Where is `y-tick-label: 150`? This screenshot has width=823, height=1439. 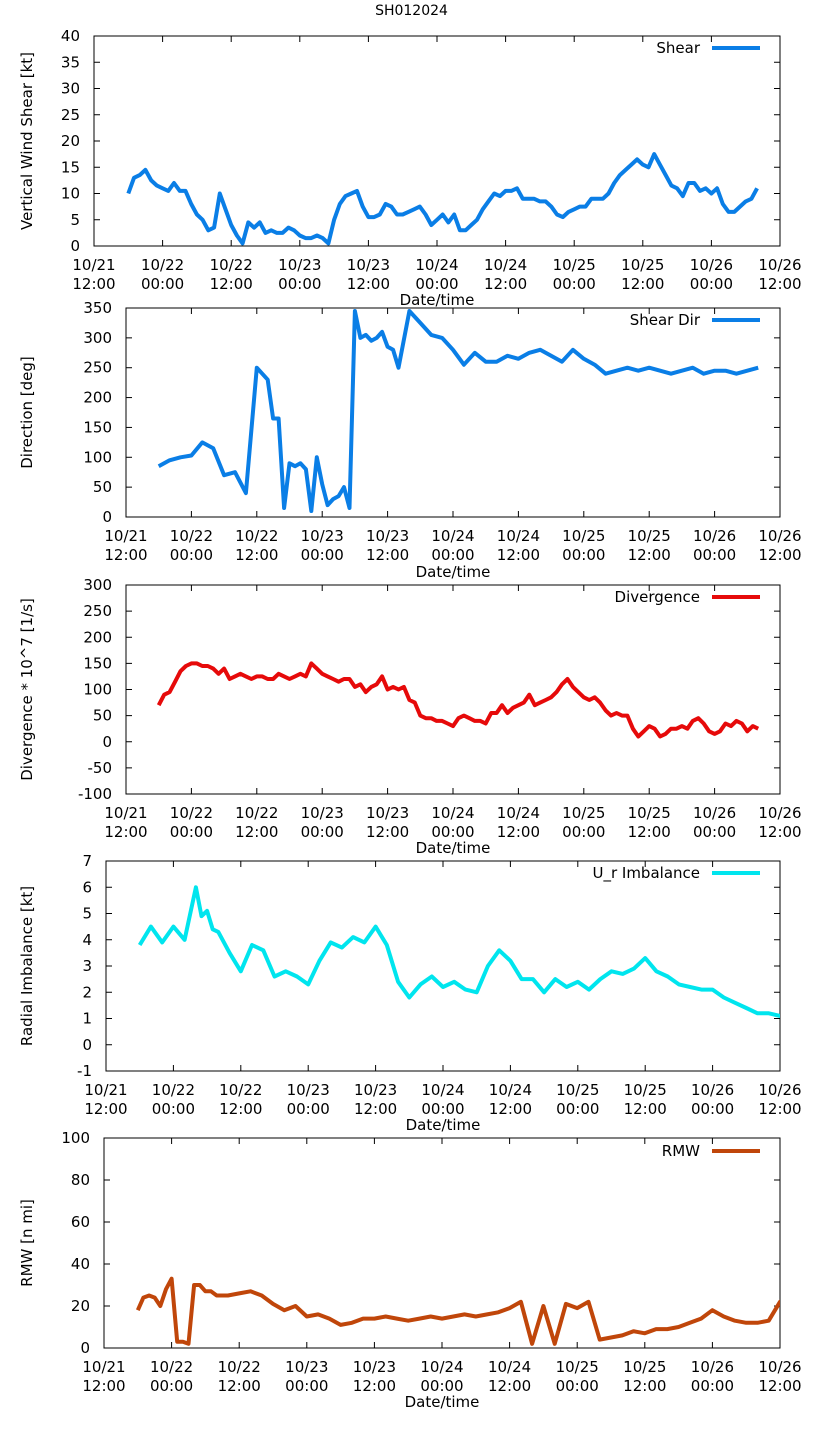 y-tick-label: 150 is located at coordinates (97, 427).